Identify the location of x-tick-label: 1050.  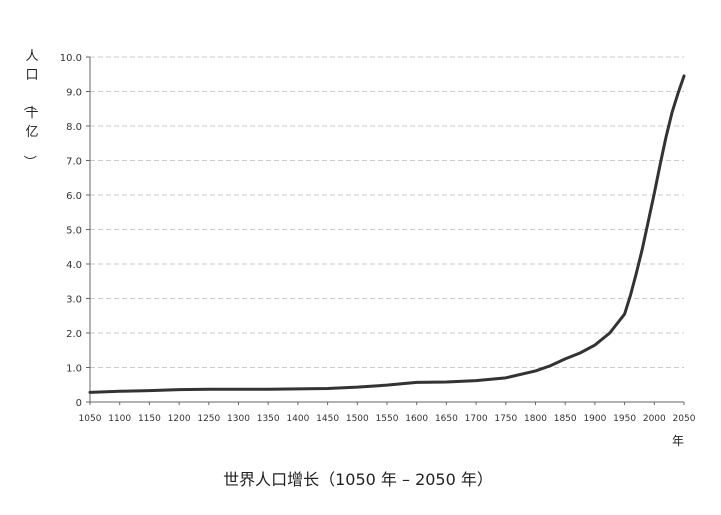
(90, 419).